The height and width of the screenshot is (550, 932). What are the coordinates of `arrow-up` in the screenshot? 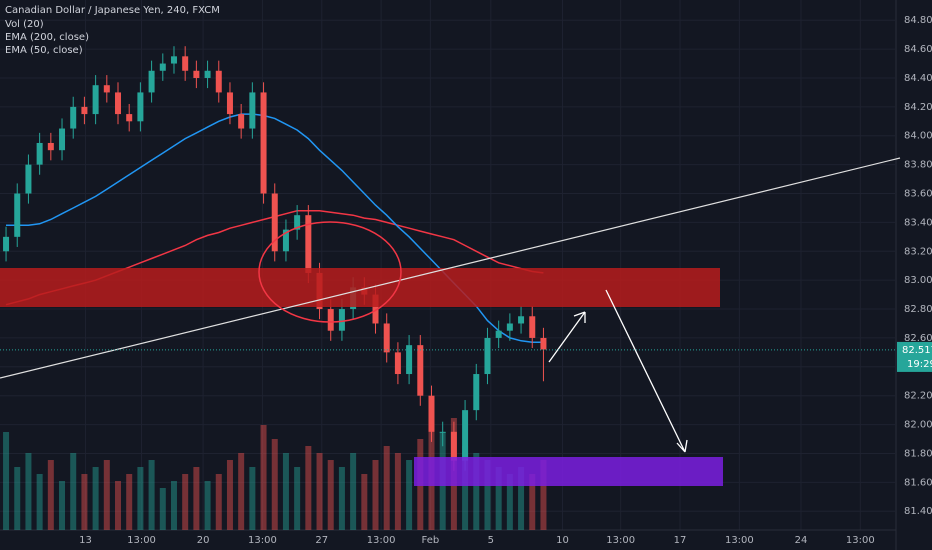 It's located at (567, 337).